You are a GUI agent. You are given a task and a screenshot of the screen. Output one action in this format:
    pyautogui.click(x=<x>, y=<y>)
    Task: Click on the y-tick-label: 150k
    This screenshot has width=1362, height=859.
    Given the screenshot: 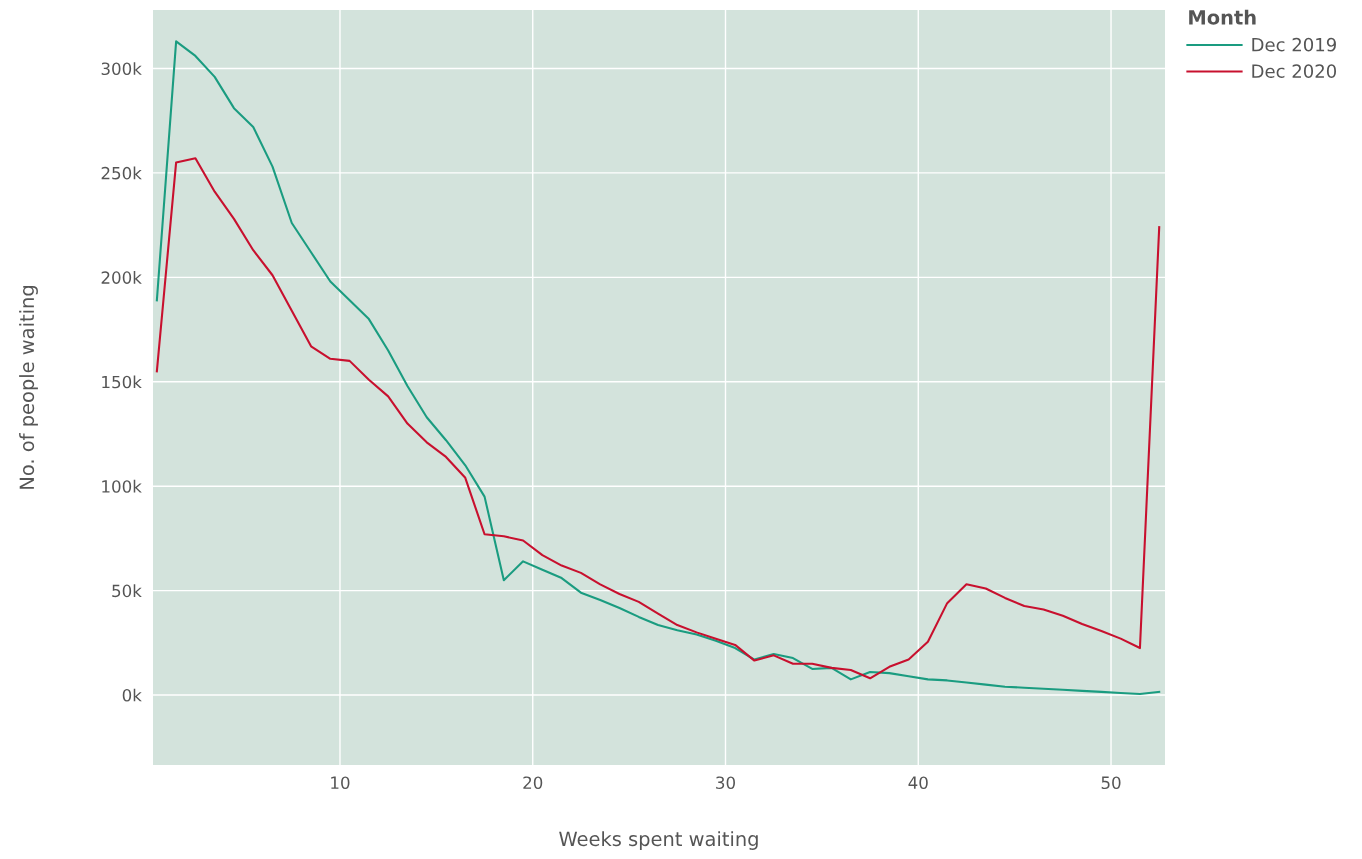 What is the action you would take?
    pyautogui.click(x=122, y=382)
    